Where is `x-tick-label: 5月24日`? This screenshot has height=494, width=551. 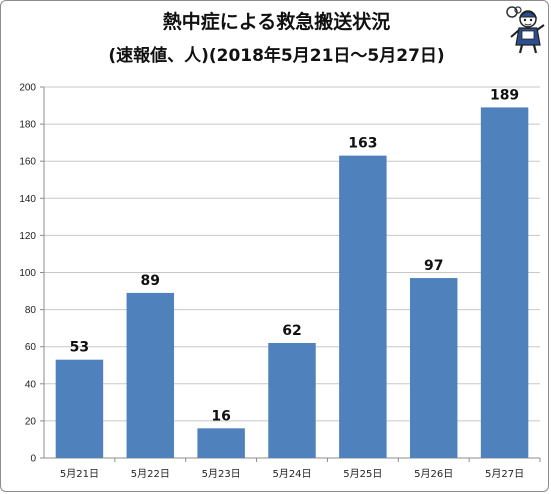
x-tick-label: 5月24日 is located at coordinates (291, 474).